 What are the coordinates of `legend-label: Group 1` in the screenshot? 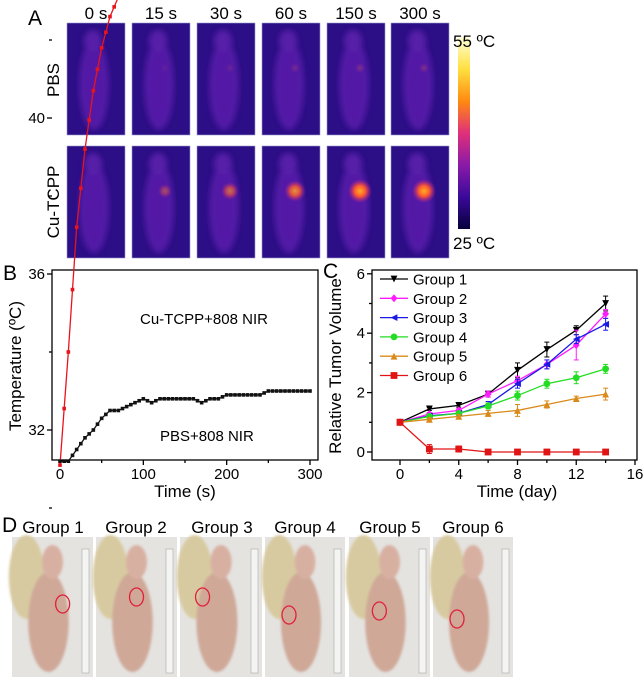 It's located at (440, 280).